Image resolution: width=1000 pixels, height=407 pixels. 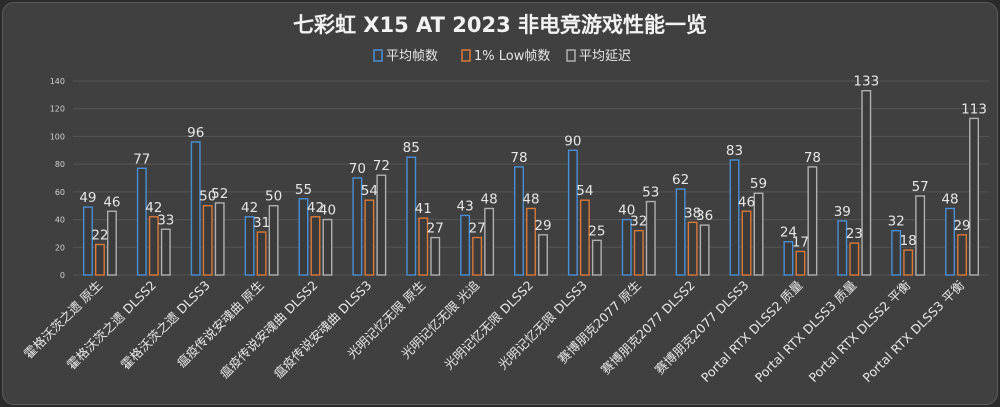 I want to click on category-label: 赛博朋克2077 DLSS3, so click(x=702, y=328).